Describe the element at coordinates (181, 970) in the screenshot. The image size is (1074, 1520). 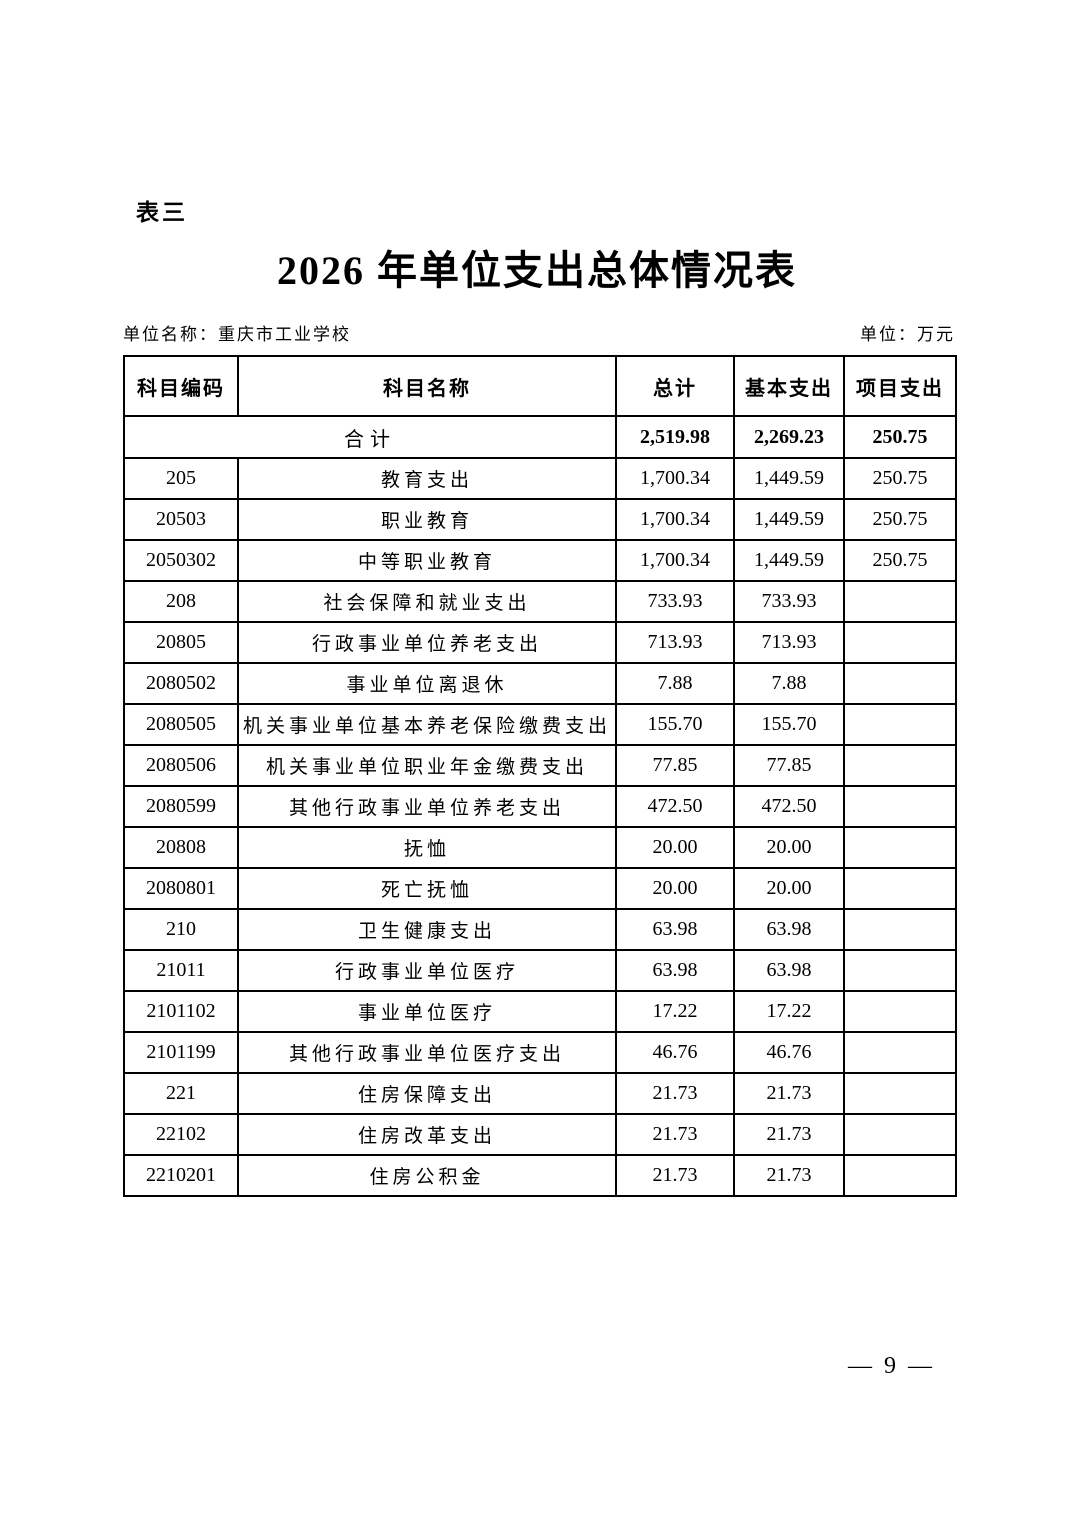
I see `subject-code-cell: 21011` at that location.